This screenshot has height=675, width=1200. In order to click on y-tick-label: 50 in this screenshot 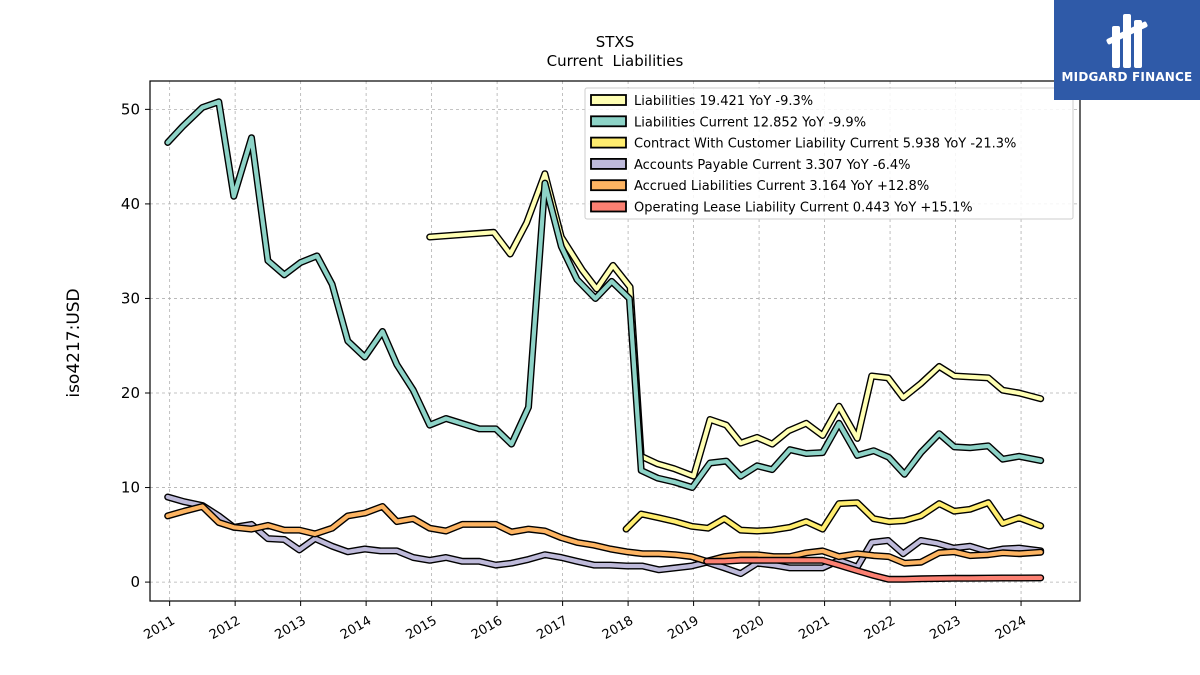, I will do `click(130, 109)`.